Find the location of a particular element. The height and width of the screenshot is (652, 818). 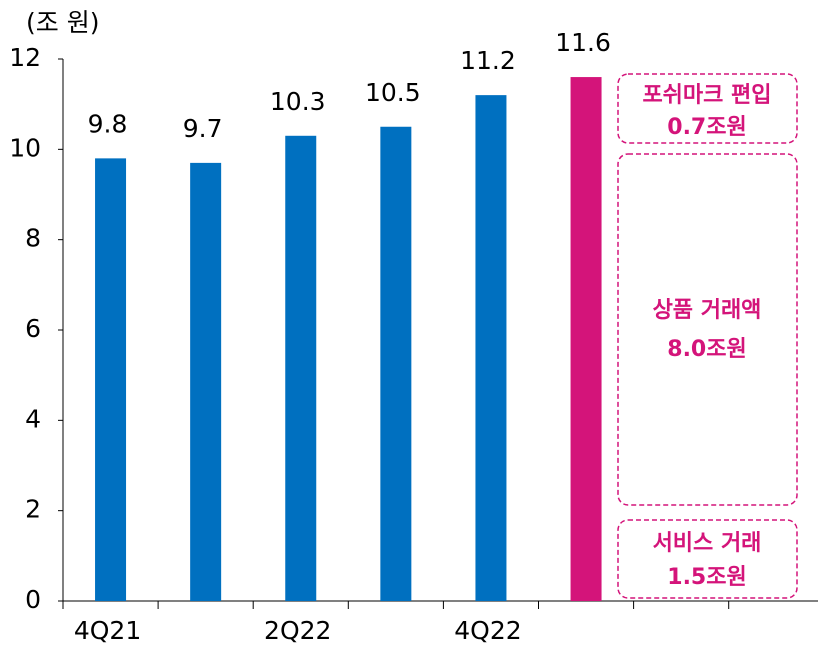

y-tick-label: 6 is located at coordinates (33, 328).